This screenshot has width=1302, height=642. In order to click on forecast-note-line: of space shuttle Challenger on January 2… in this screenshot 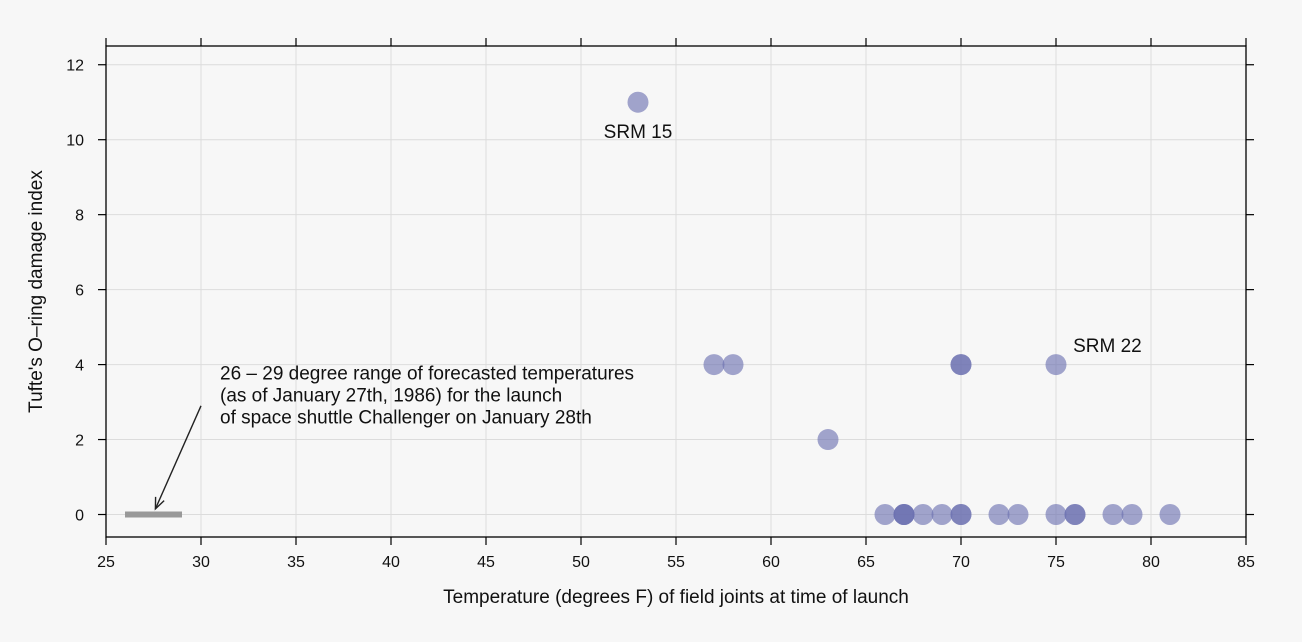, I will do `click(406, 417)`.